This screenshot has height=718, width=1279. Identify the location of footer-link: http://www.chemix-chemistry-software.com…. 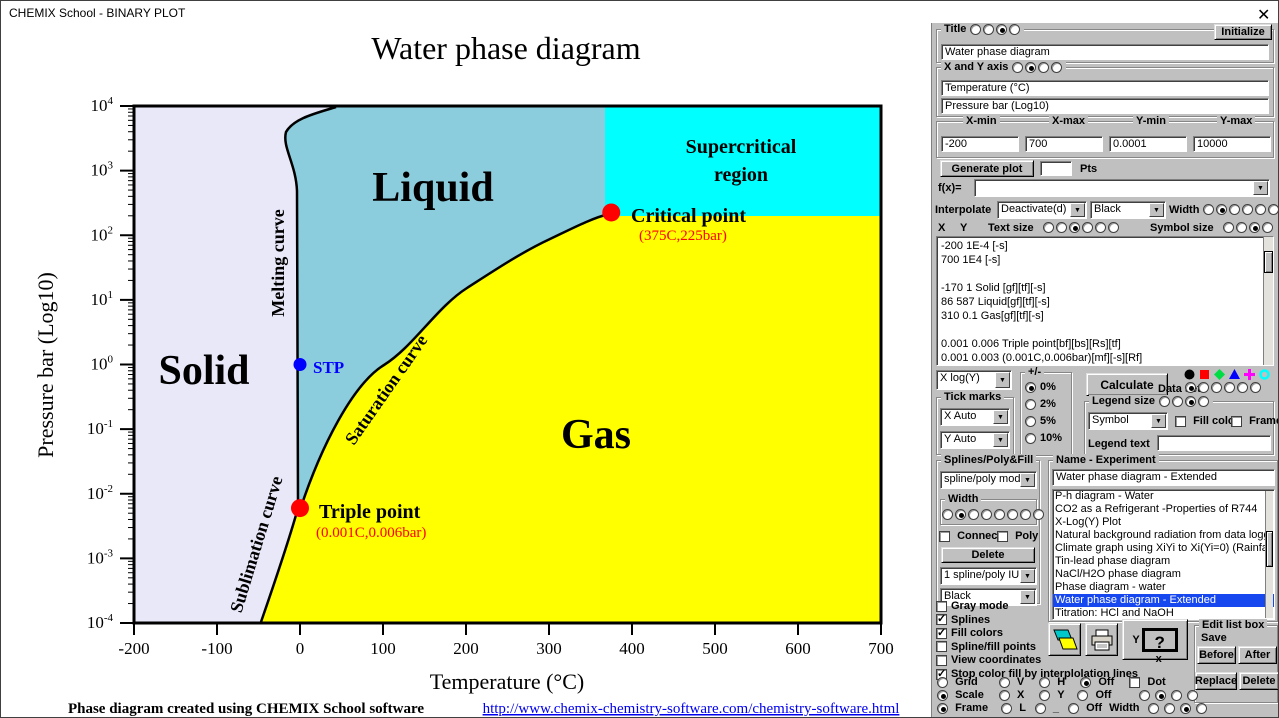
(691, 709).